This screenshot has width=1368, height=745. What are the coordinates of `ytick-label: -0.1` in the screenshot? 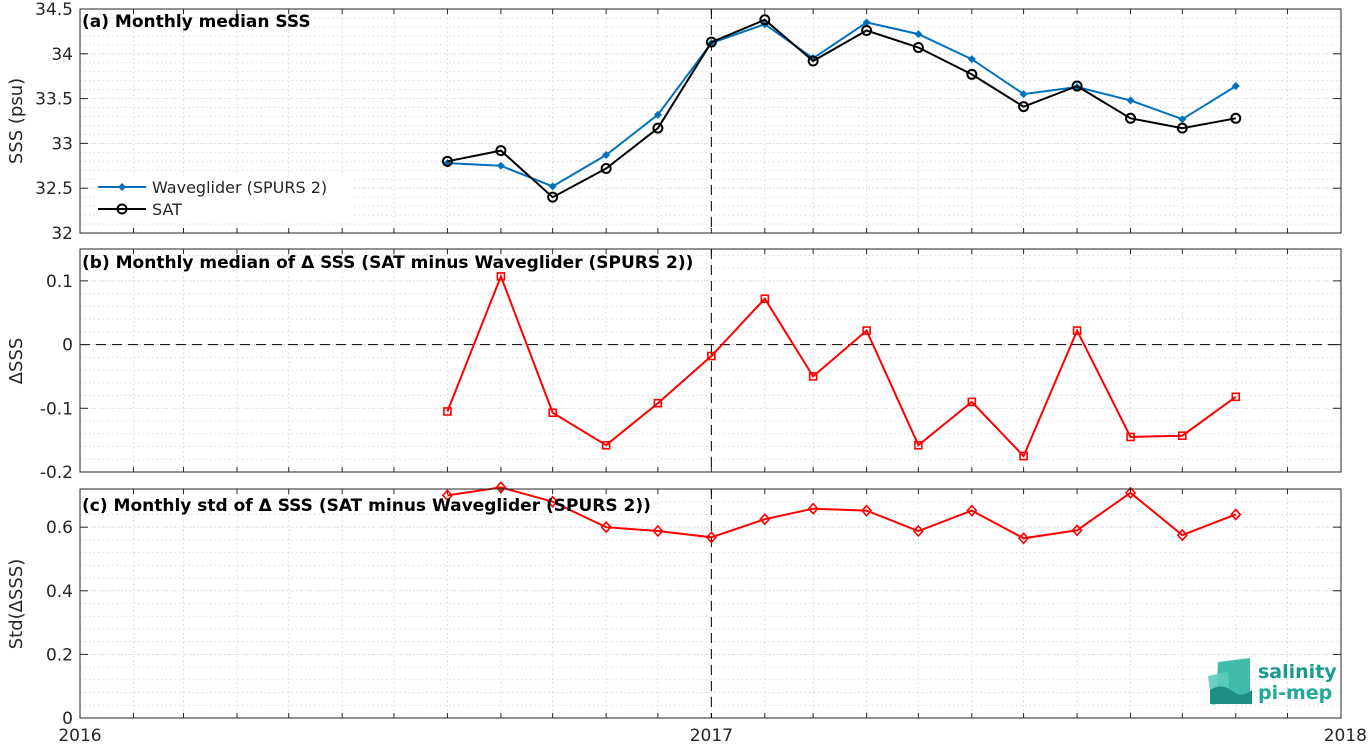 It's located at (56, 409).